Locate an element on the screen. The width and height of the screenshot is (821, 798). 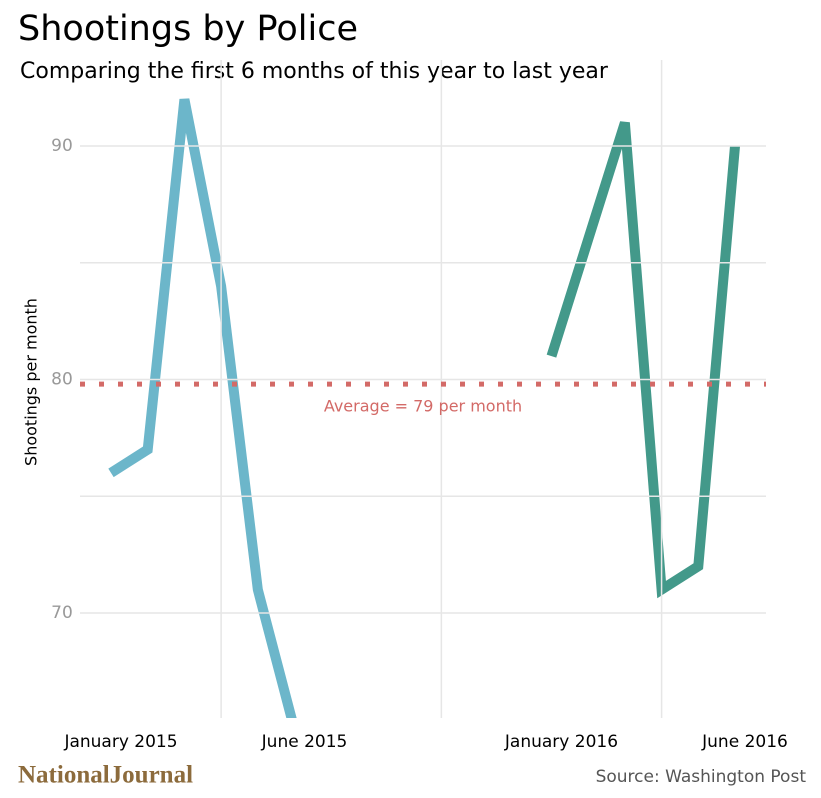
x-tick-label: January 2016 is located at coordinates (561, 742).